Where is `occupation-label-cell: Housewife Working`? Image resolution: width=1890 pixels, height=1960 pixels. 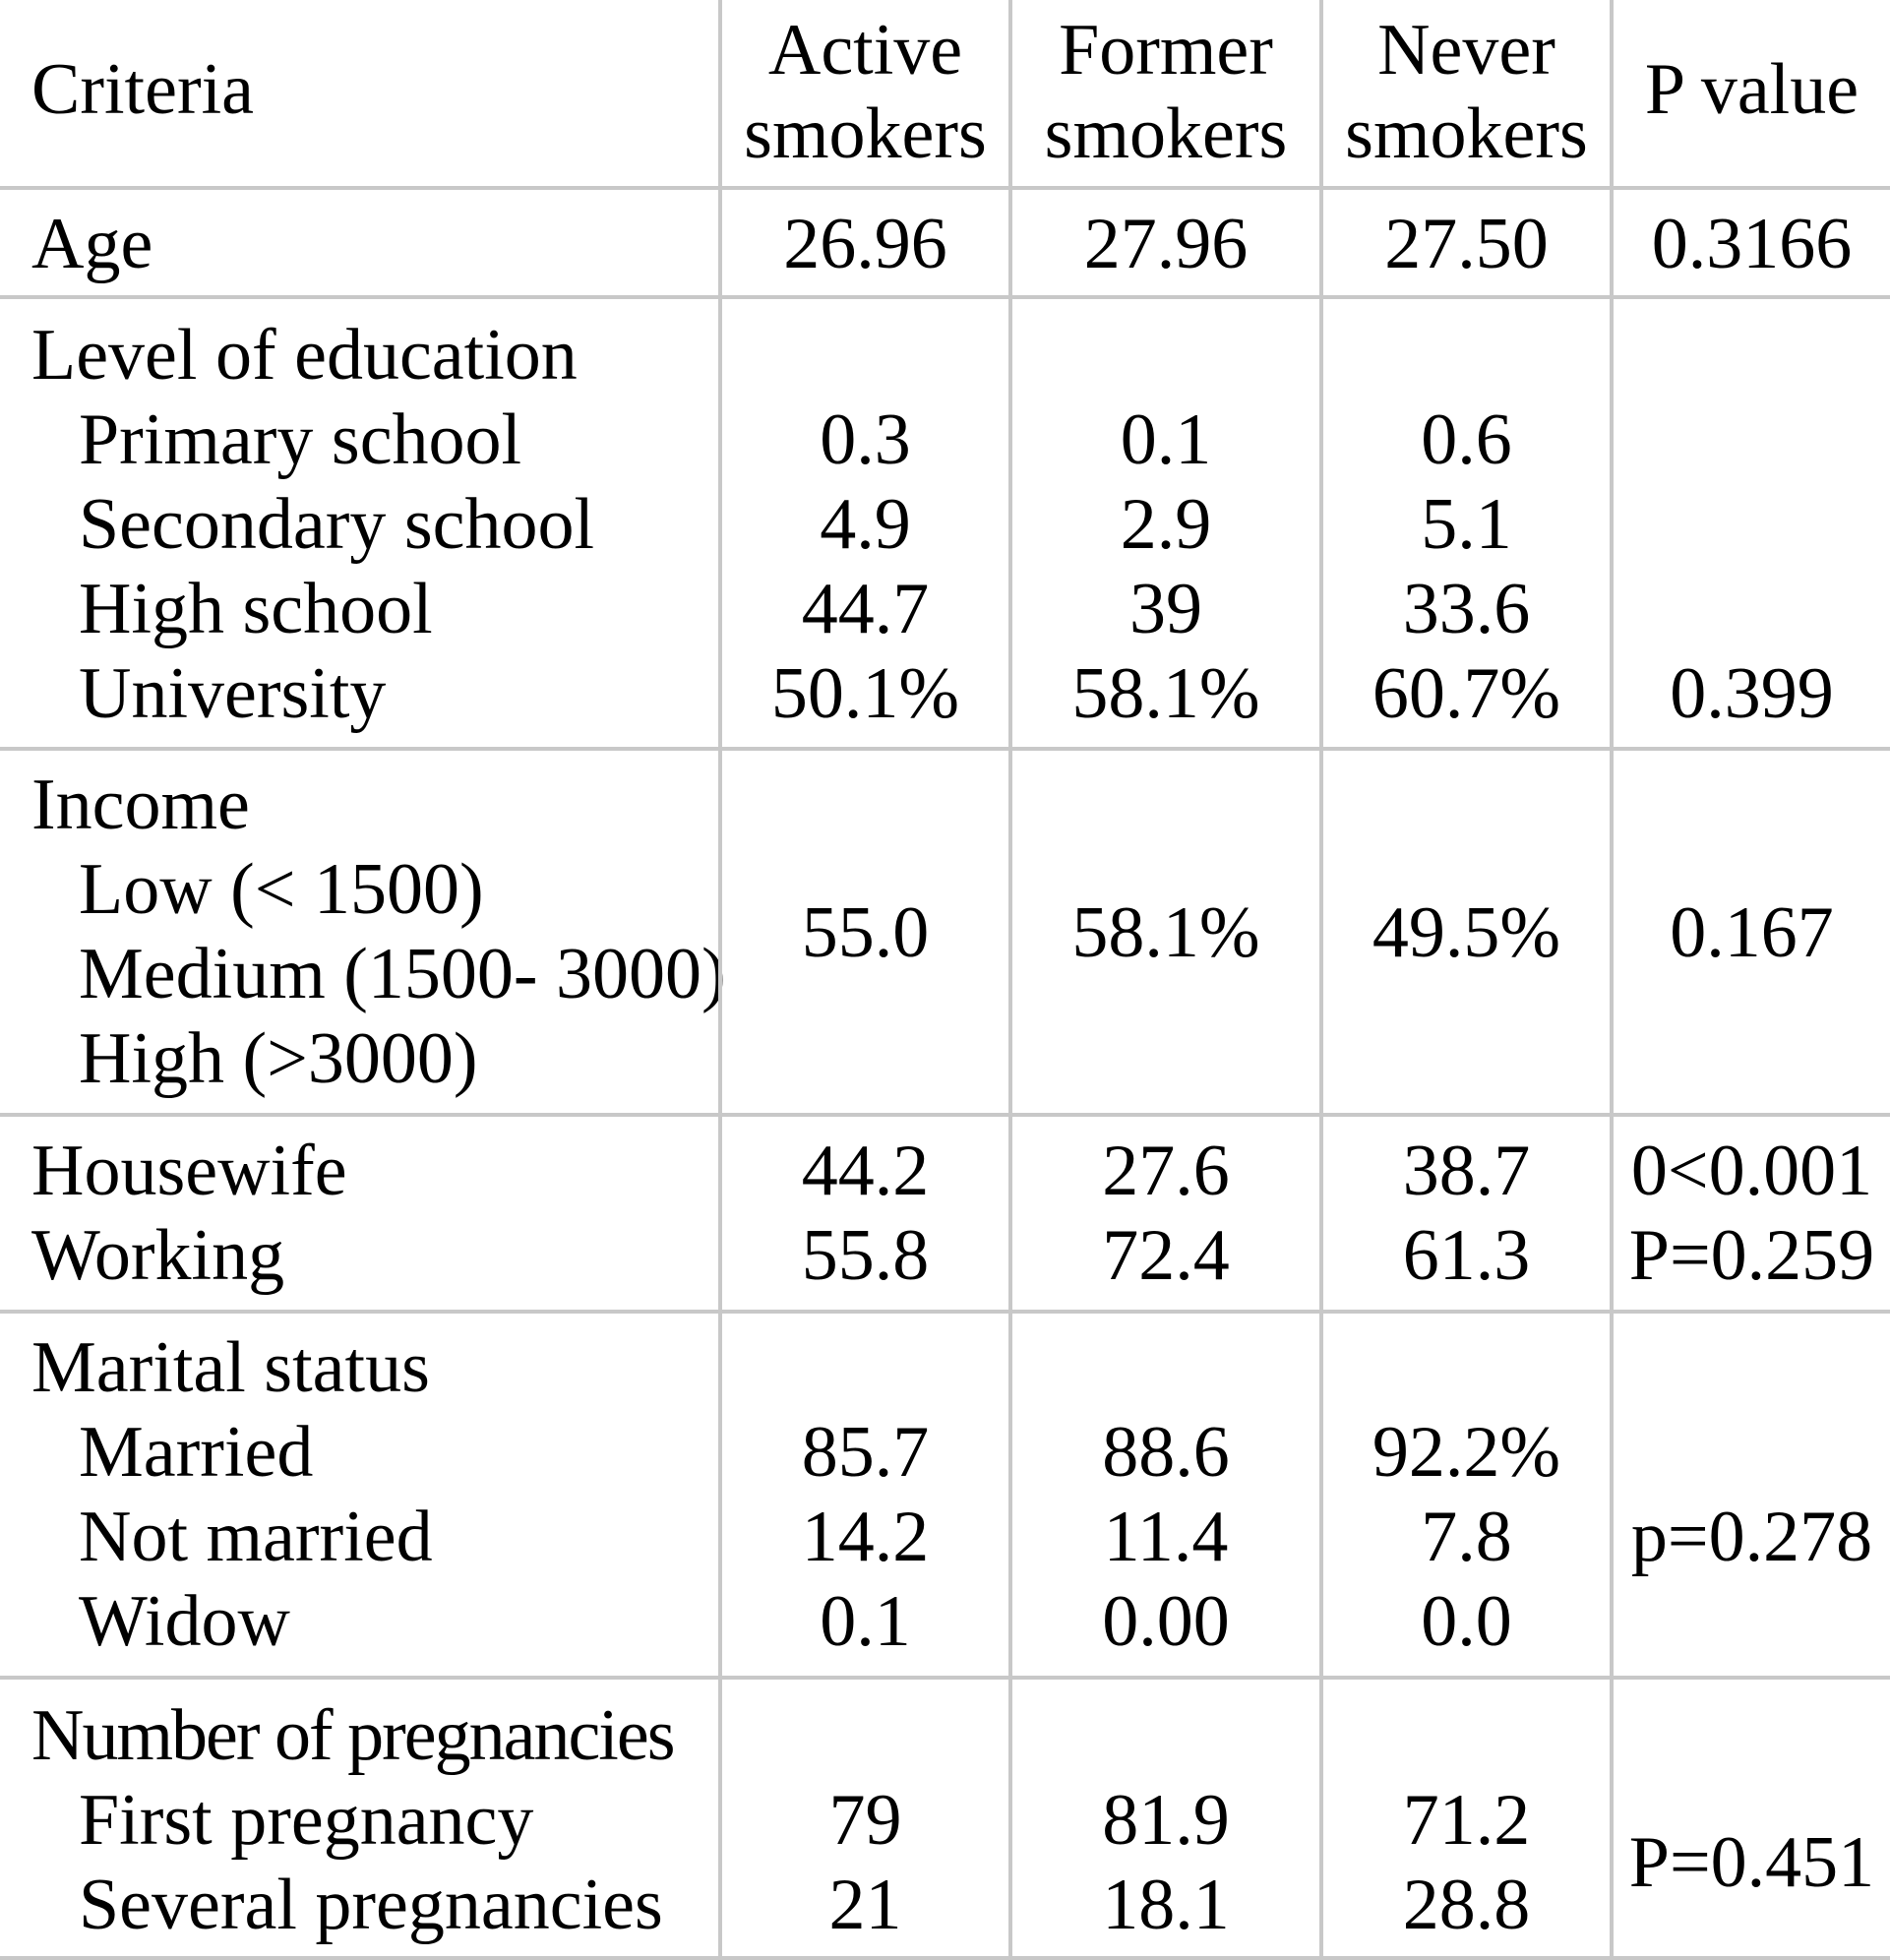 occupation-label-cell: Housewife Working is located at coordinates (359, 1213).